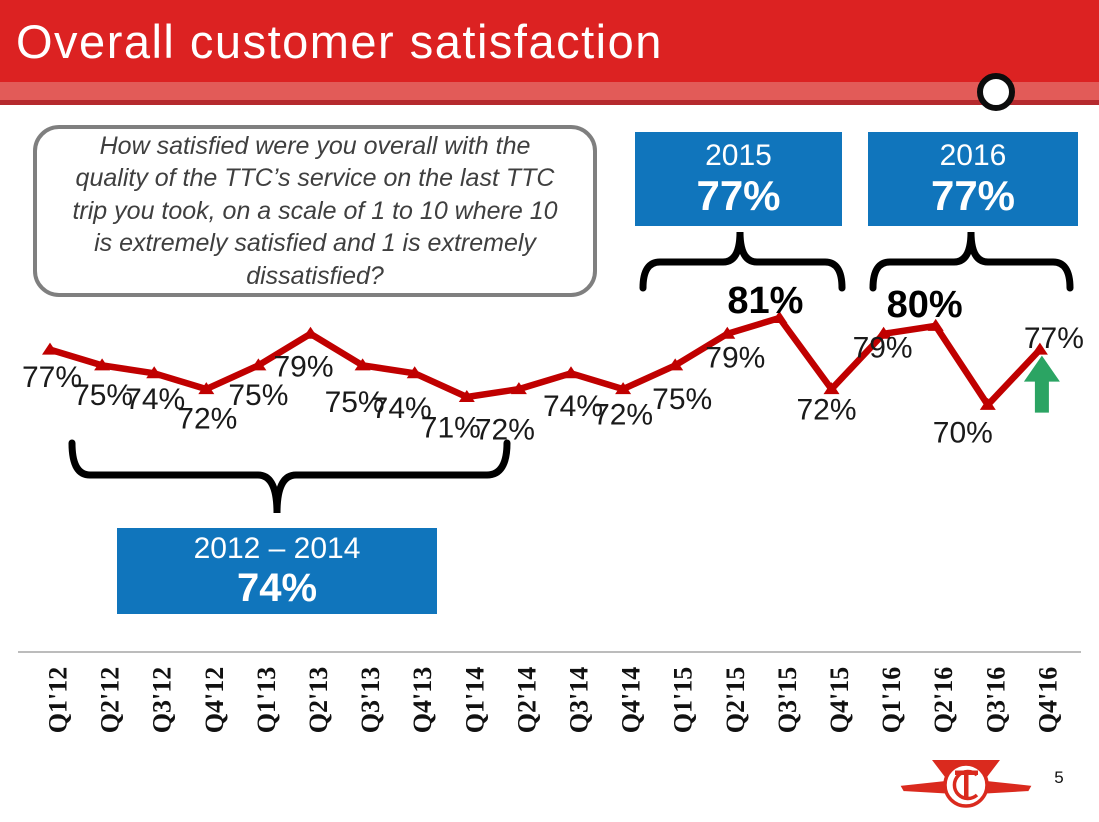 This screenshot has width=1099, height=822. What do you see at coordinates (162, 700) in the screenshot?
I see `x-axis-label: Q3'12` at bounding box center [162, 700].